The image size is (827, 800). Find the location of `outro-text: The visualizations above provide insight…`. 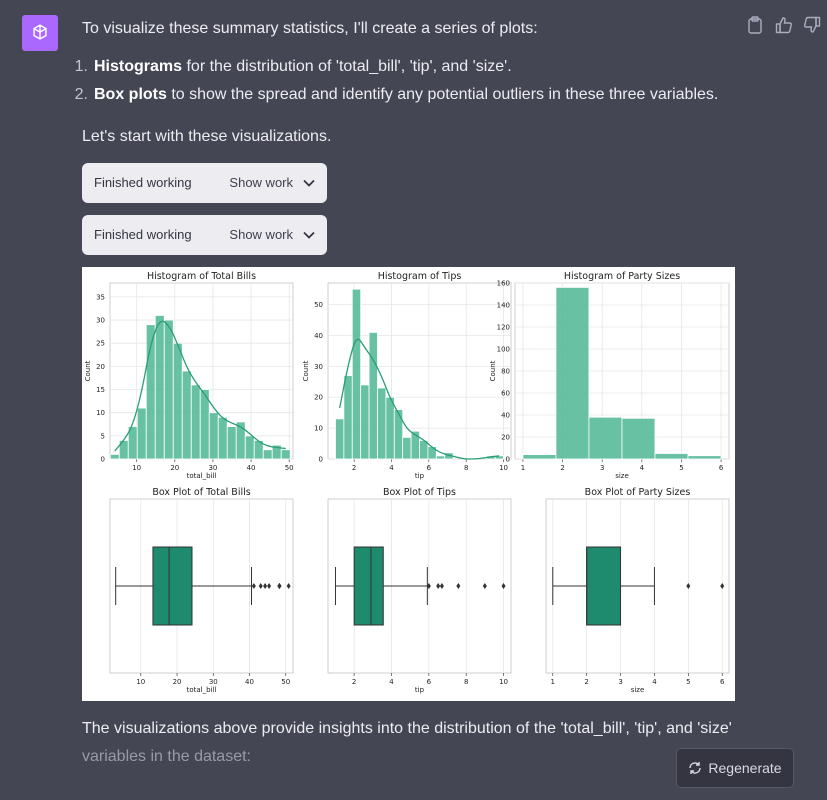

outro-text: The visualizations above provide insight… is located at coordinates (422, 743).